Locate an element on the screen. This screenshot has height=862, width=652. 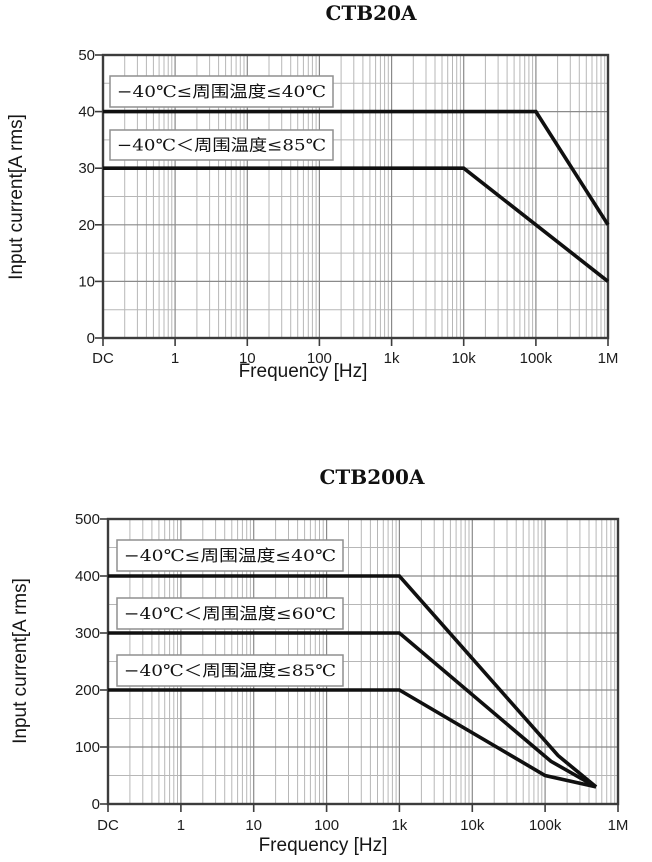
y-tick-label: 500 is located at coordinates (87, 519).